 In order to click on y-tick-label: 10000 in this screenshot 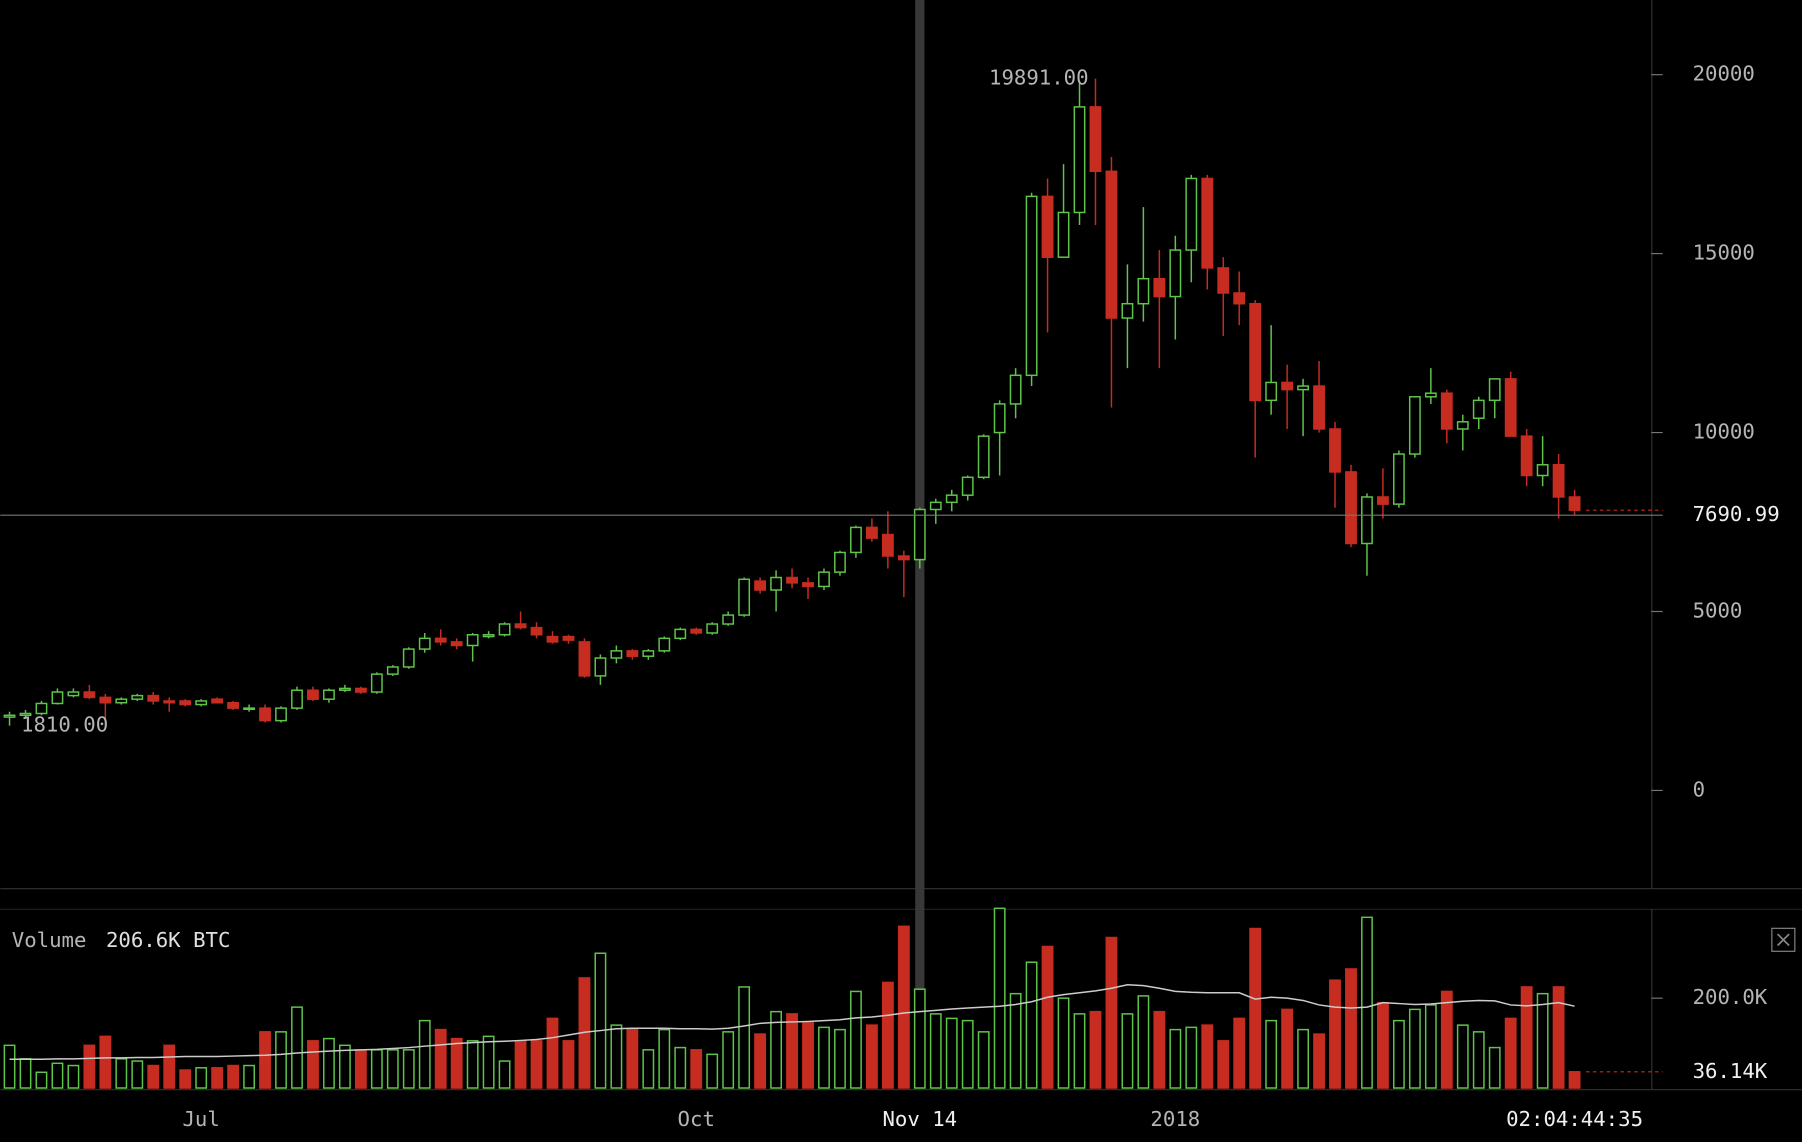, I will do `click(1724, 432)`.